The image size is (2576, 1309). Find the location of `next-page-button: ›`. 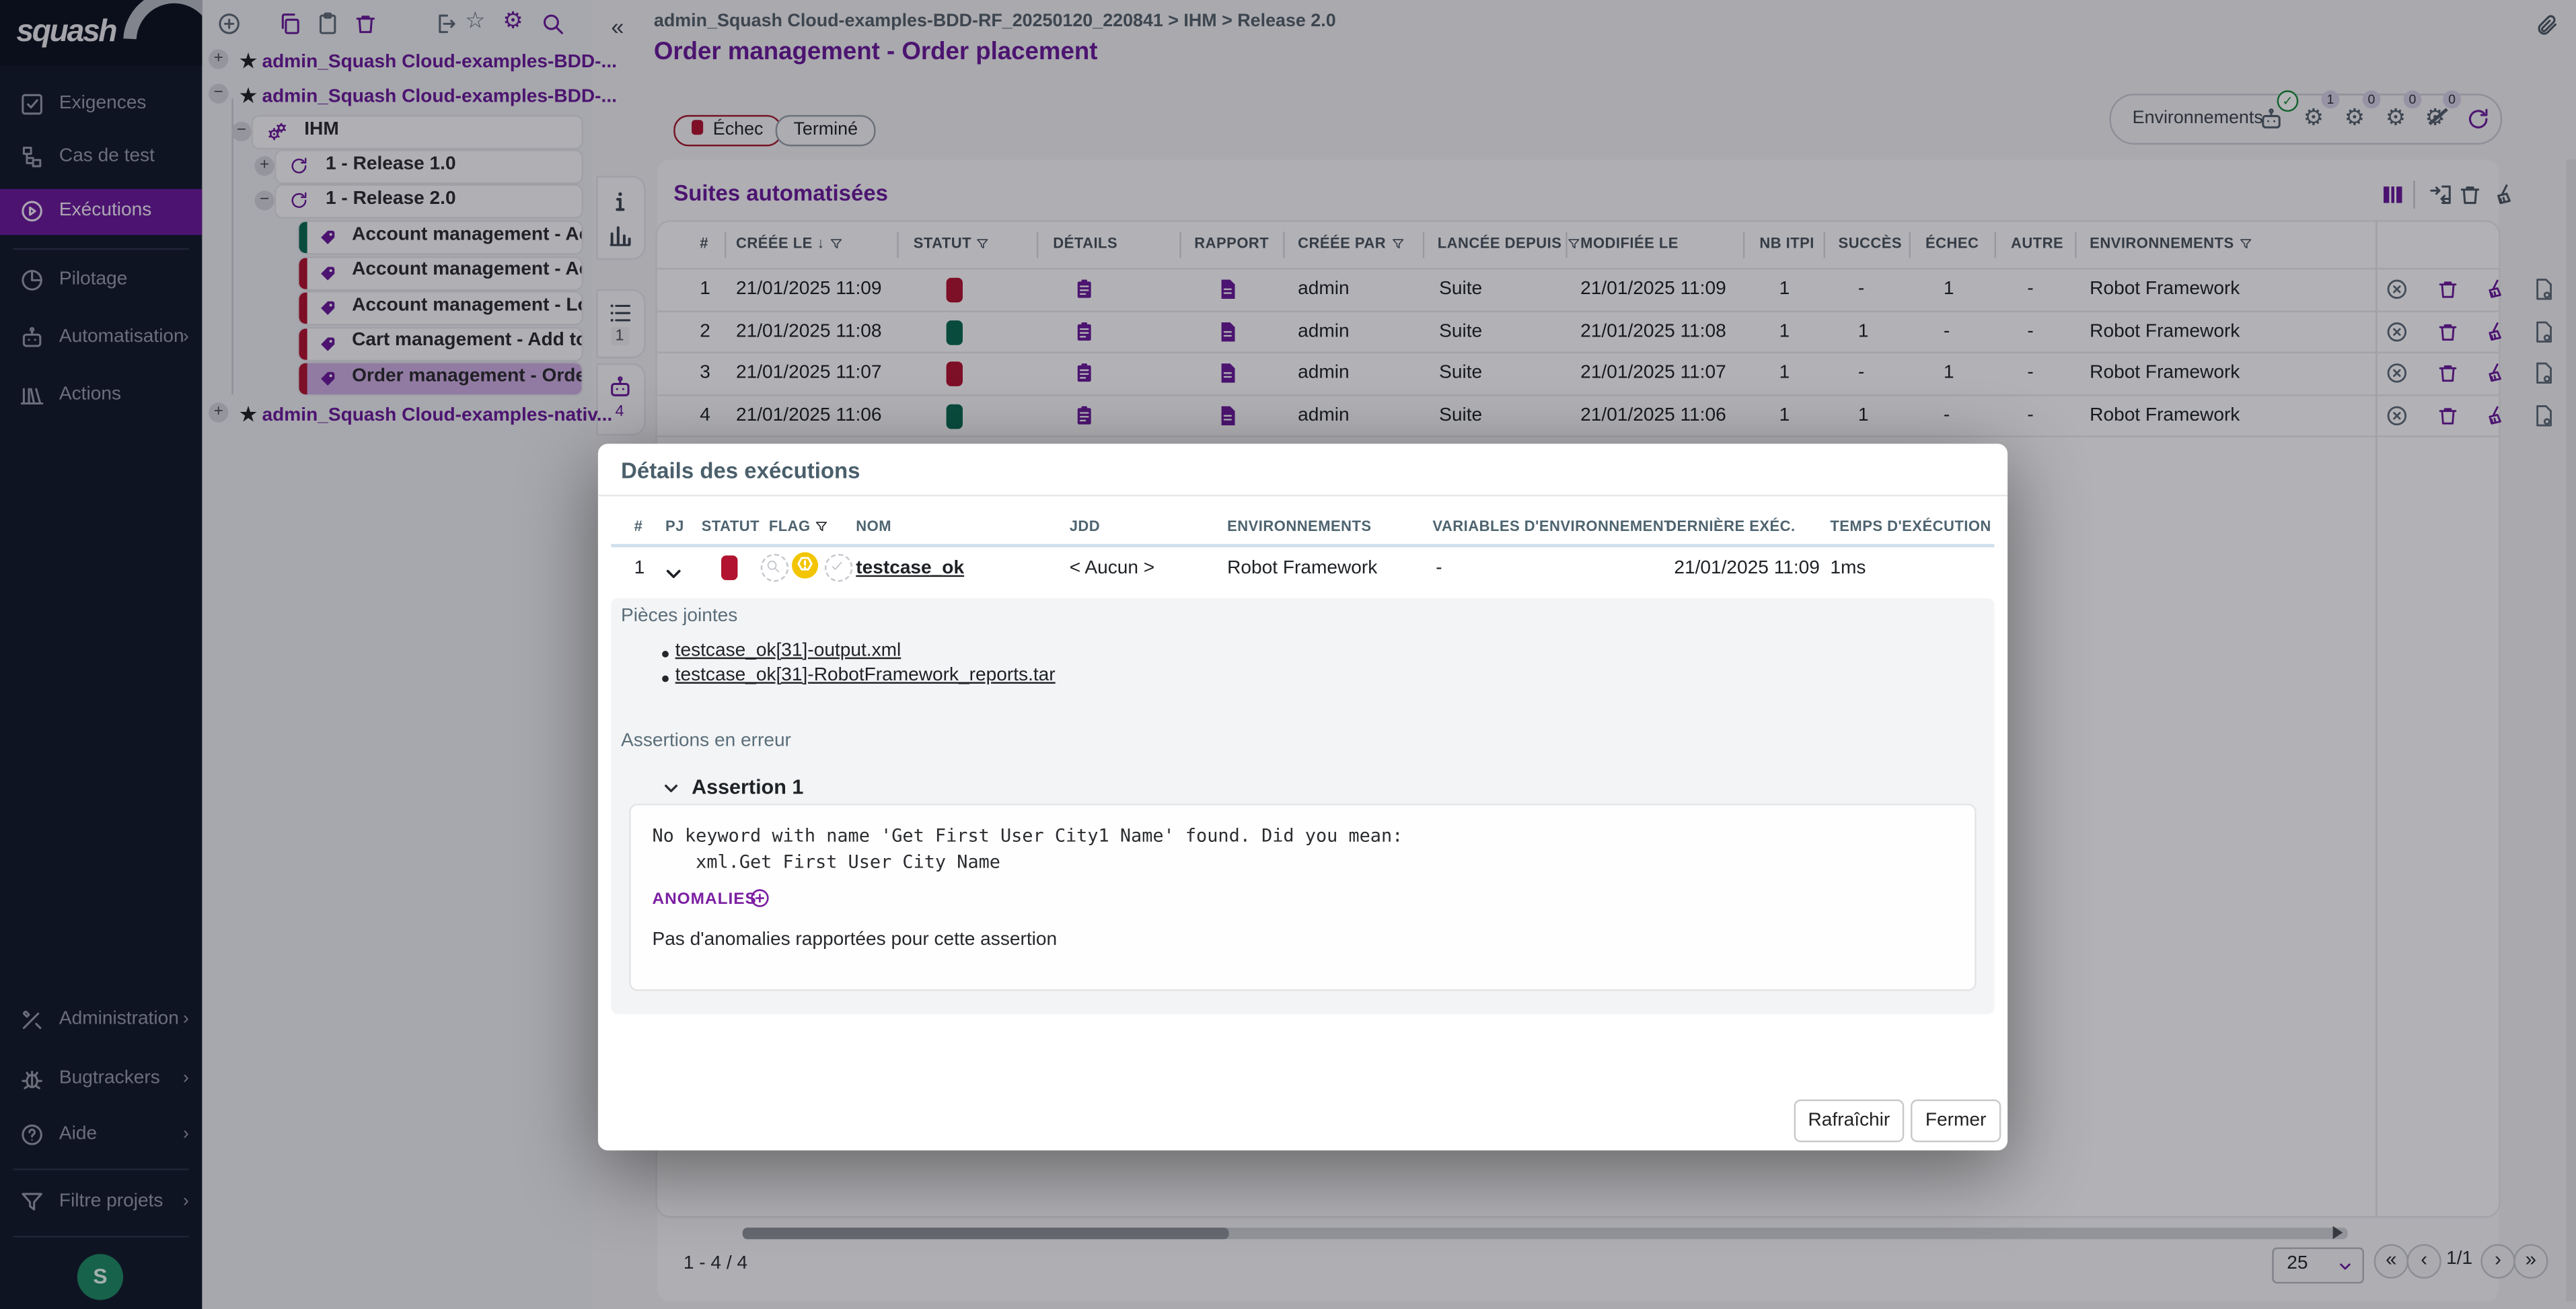

next-page-button: › is located at coordinates (2497, 1261).